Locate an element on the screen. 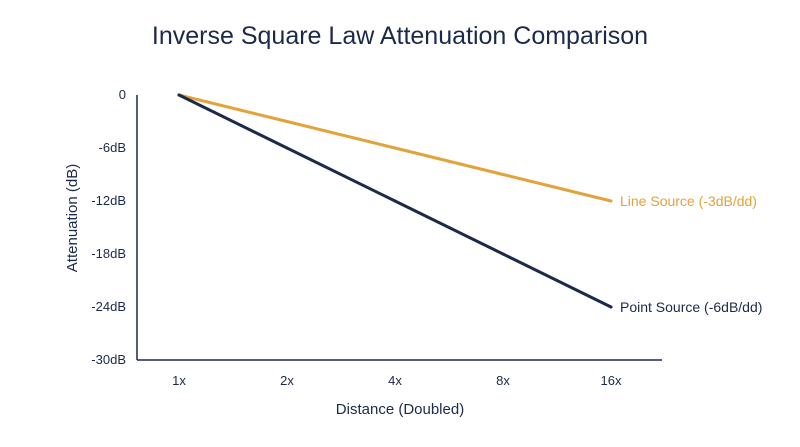 This screenshot has width=800, height=447. x-tick-label: 1x is located at coordinates (179, 380).